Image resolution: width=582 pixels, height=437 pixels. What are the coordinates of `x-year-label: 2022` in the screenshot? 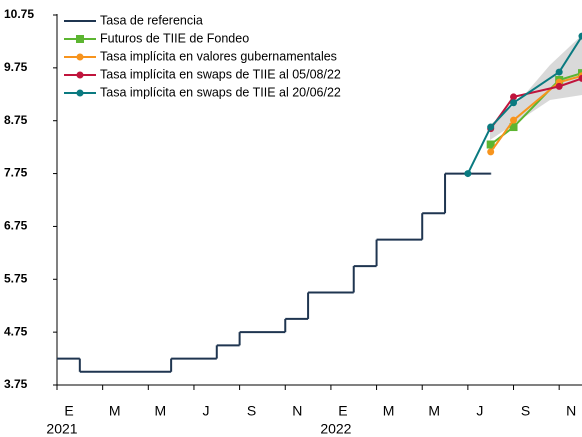 It's located at (335, 429).